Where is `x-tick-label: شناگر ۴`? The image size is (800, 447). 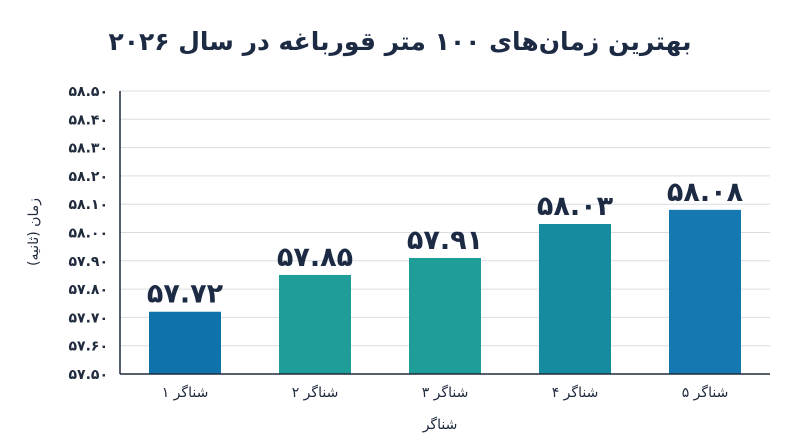 x-tick-label: شناگر ۴ is located at coordinates (575, 392).